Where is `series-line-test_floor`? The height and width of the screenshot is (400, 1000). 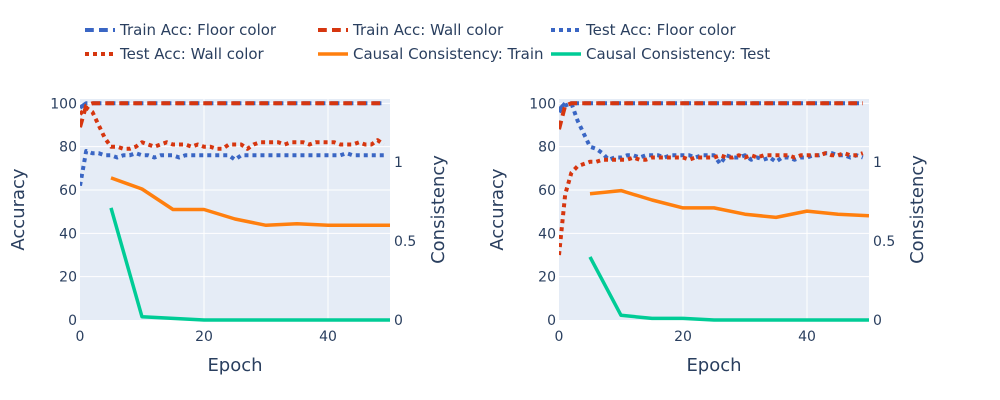 series-line-test_floor is located at coordinates (232, 168).